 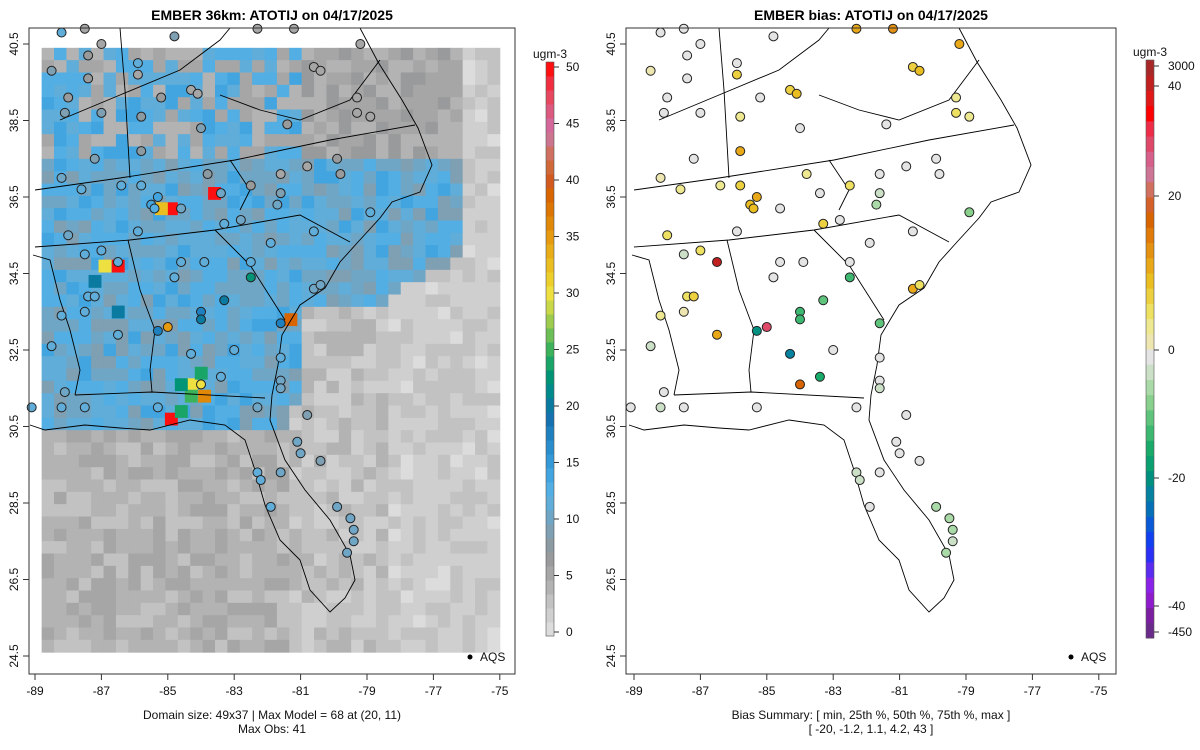 I want to click on aqs-legend-marker, so click(x=470, y=657).